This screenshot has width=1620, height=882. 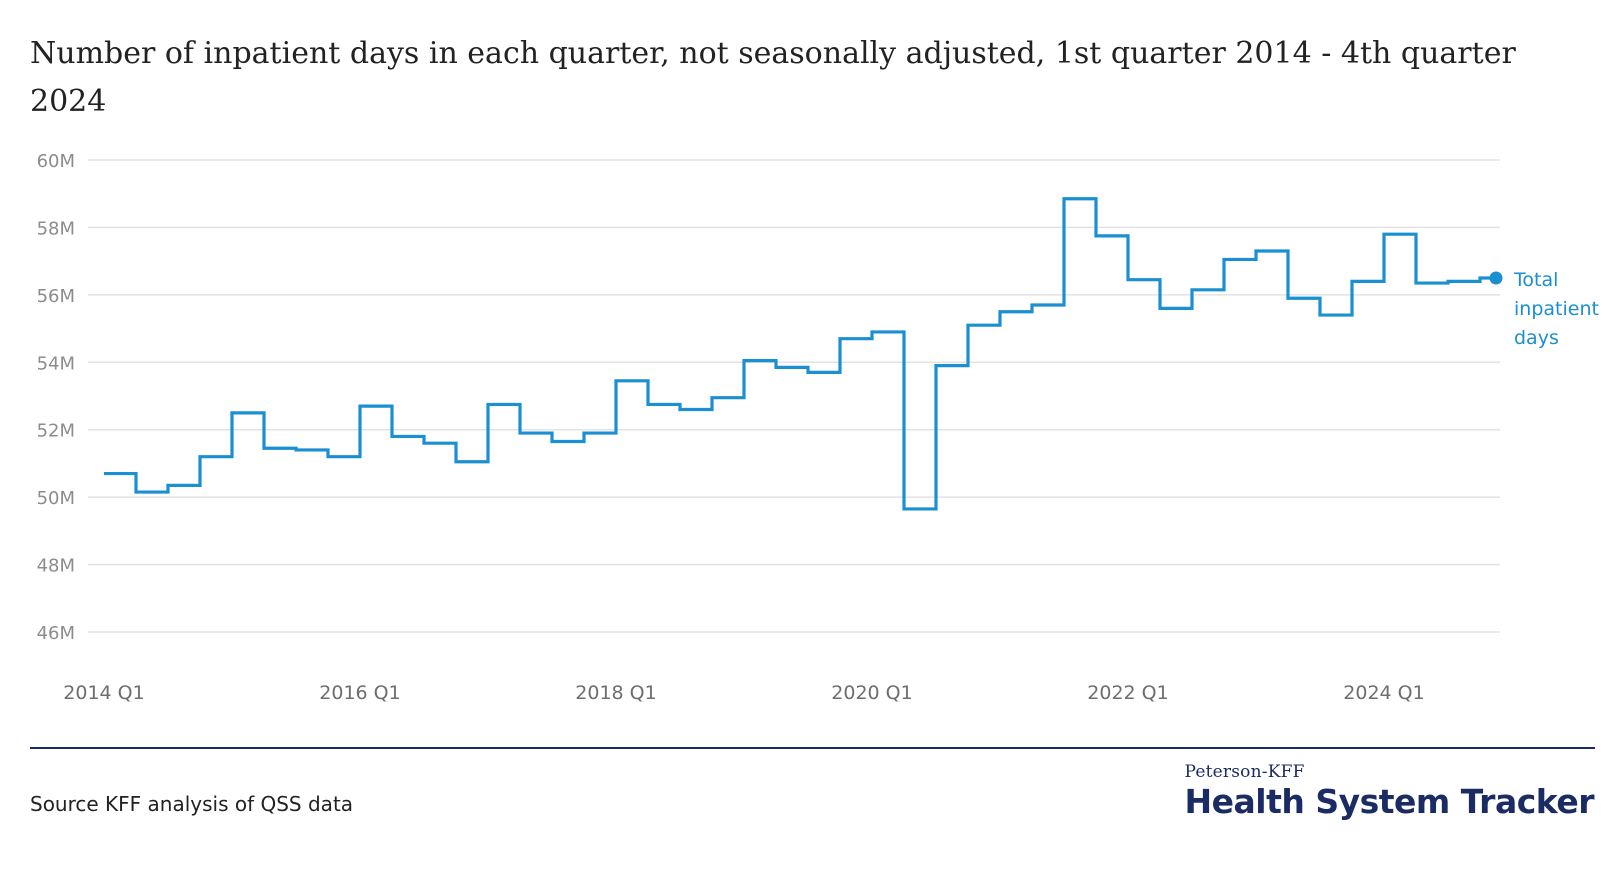 What do you see at coordinates (56, 161) in the screenshot?
I see `y-tick-label: 60M` at bounding box center [56, 161].